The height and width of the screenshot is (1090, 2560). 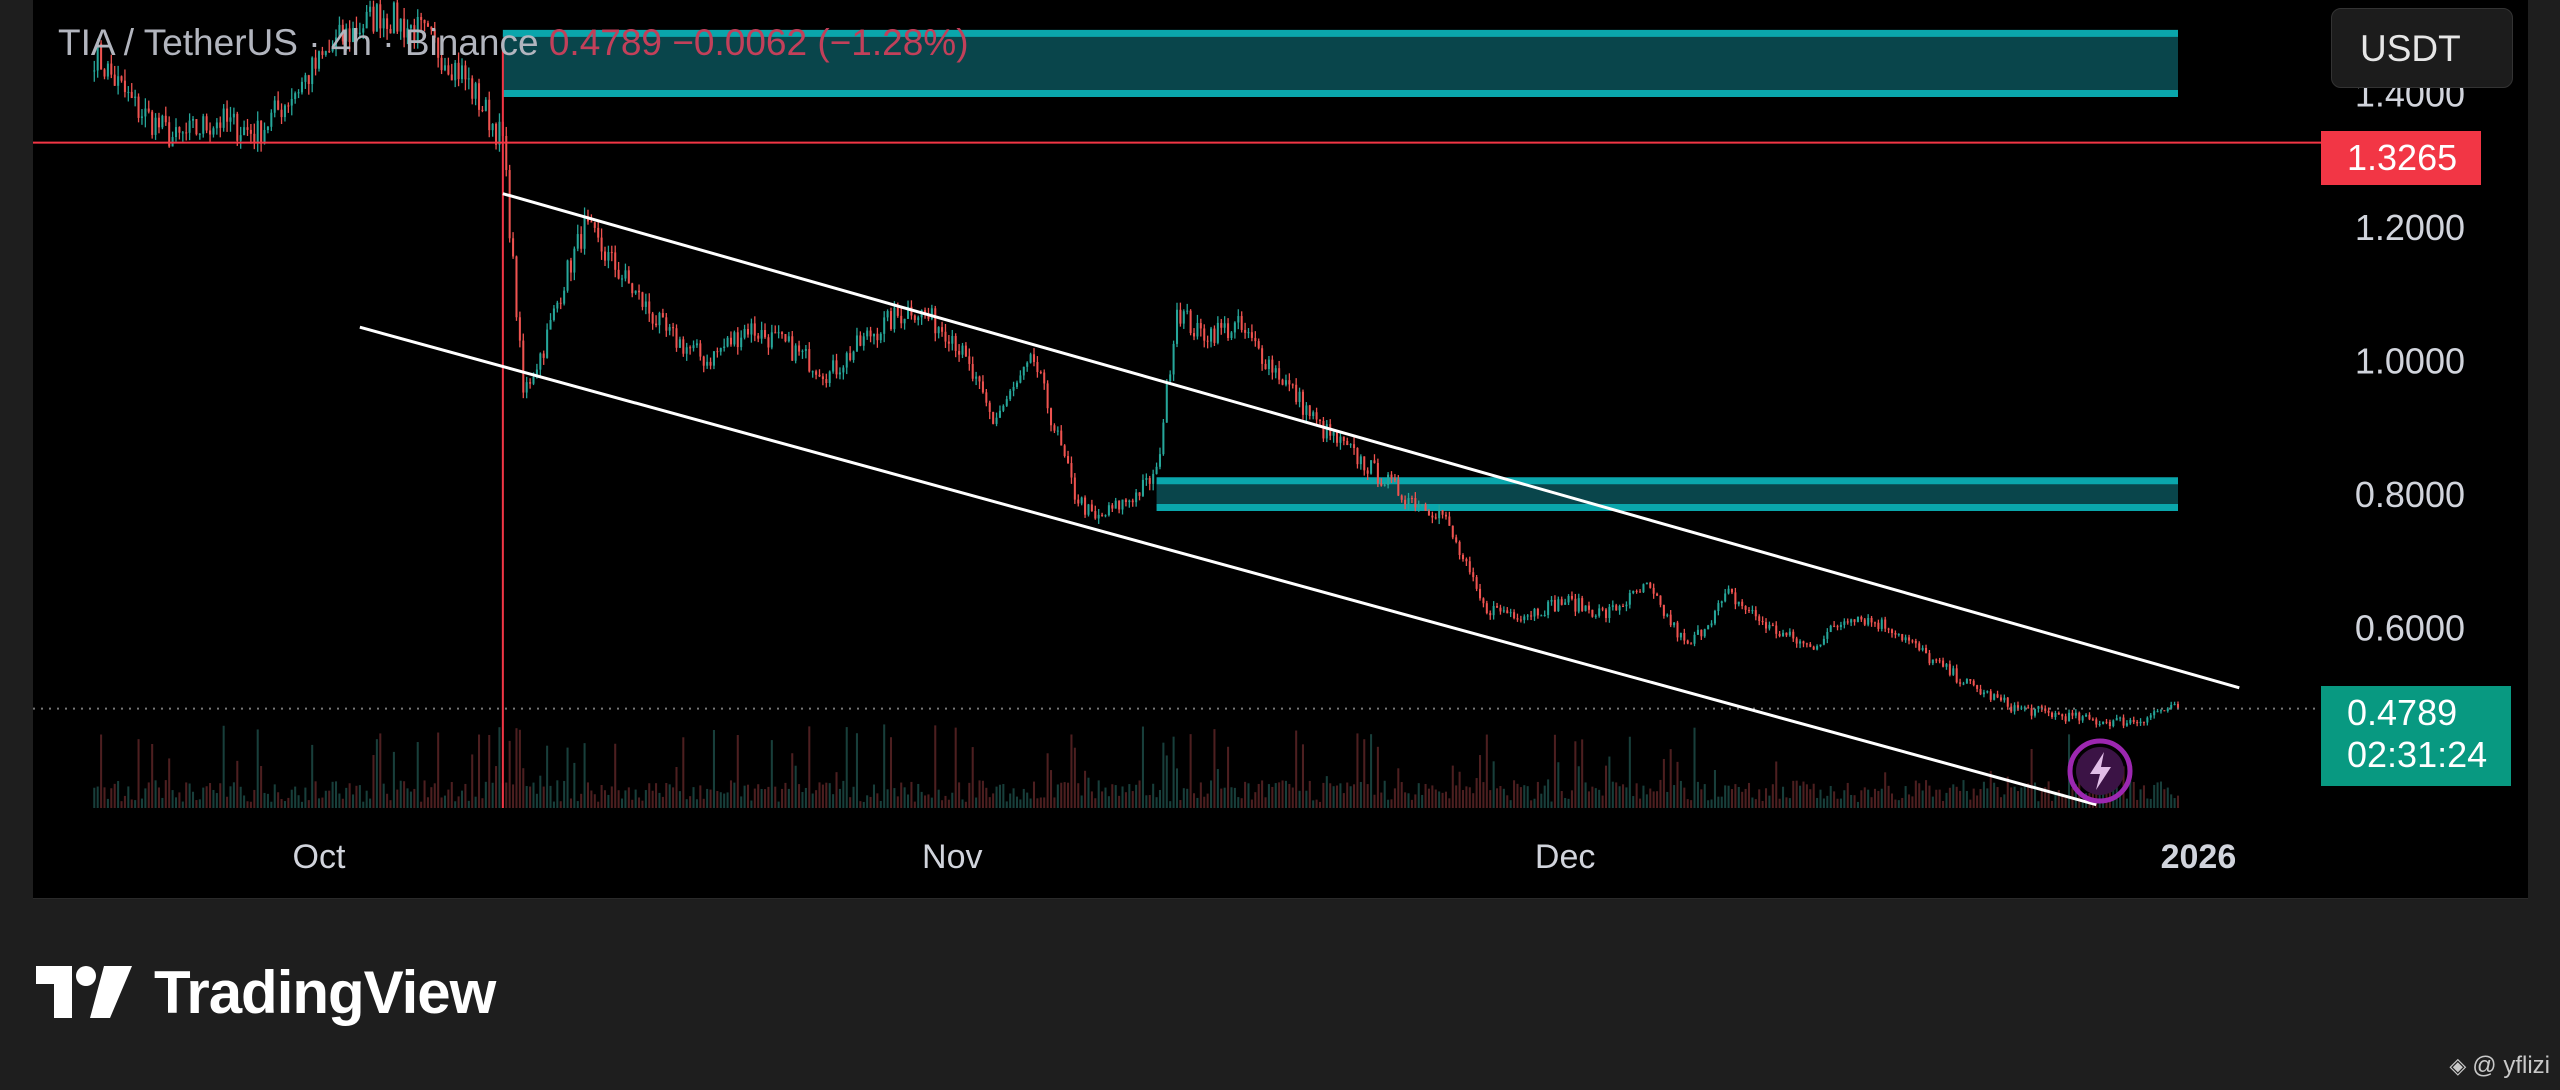 What do you see at coordinates (2402, 712) in the screenshot?
I see `current-price-label: 0.4789` at bounding box center [2402, 712].